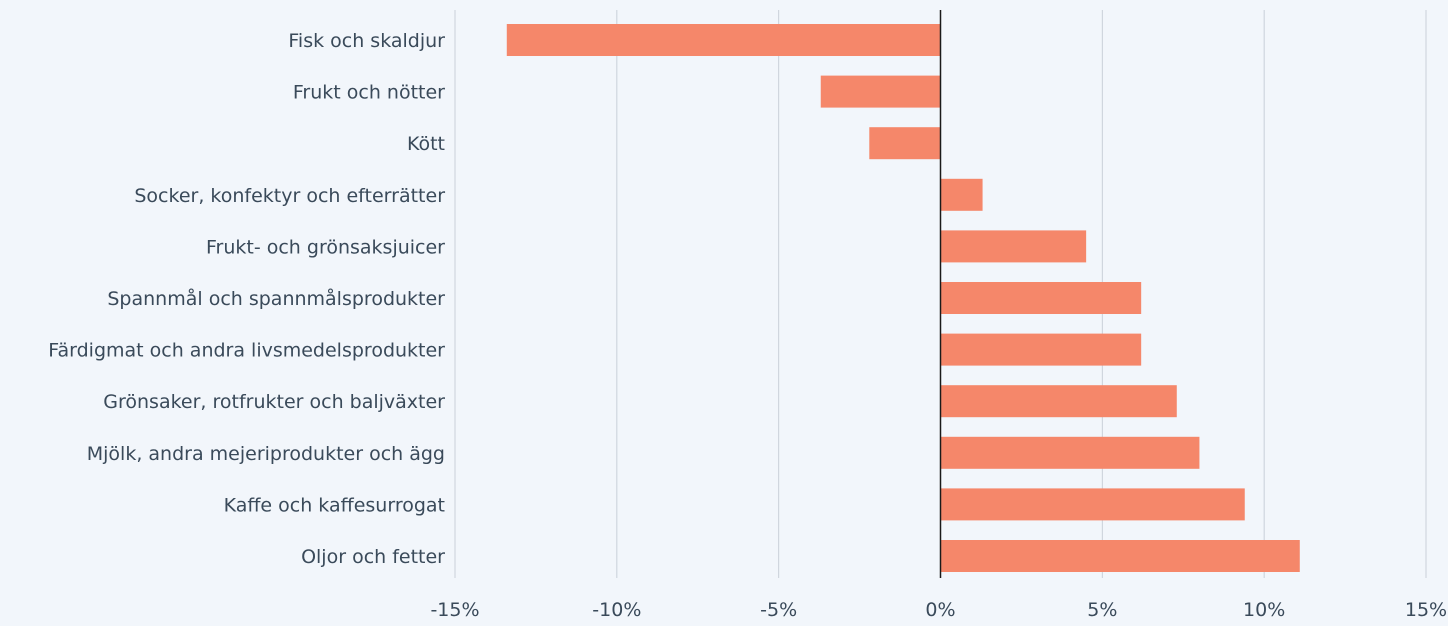  I want to click on tick-label: -10%, so click(616, 610).